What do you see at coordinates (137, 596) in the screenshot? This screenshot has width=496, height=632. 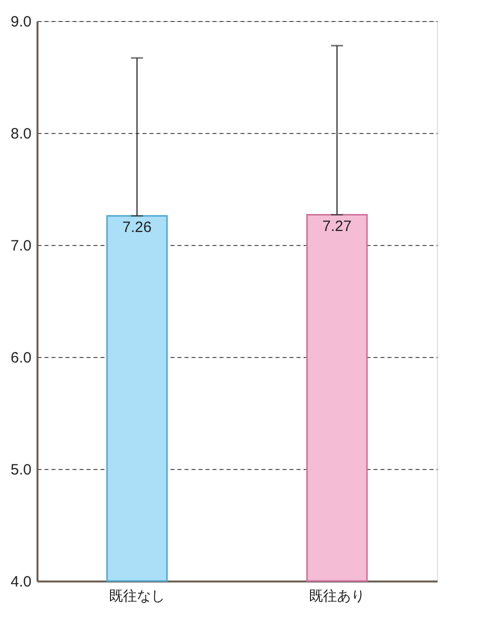 I see `x-tick-label: 既往なし` at bounding box center [137, 596].